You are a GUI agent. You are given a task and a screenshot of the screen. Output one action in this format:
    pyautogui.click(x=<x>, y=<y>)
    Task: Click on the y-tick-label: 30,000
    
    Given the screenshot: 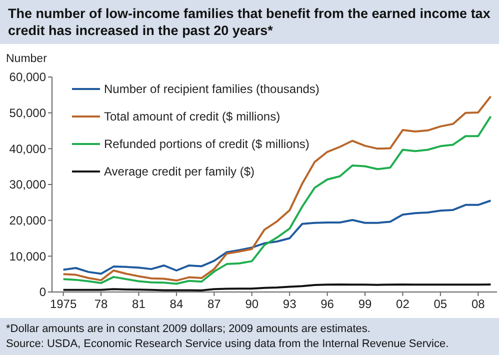 What is the action you would take?
    pyautogui.click(x=27, y=185)
    